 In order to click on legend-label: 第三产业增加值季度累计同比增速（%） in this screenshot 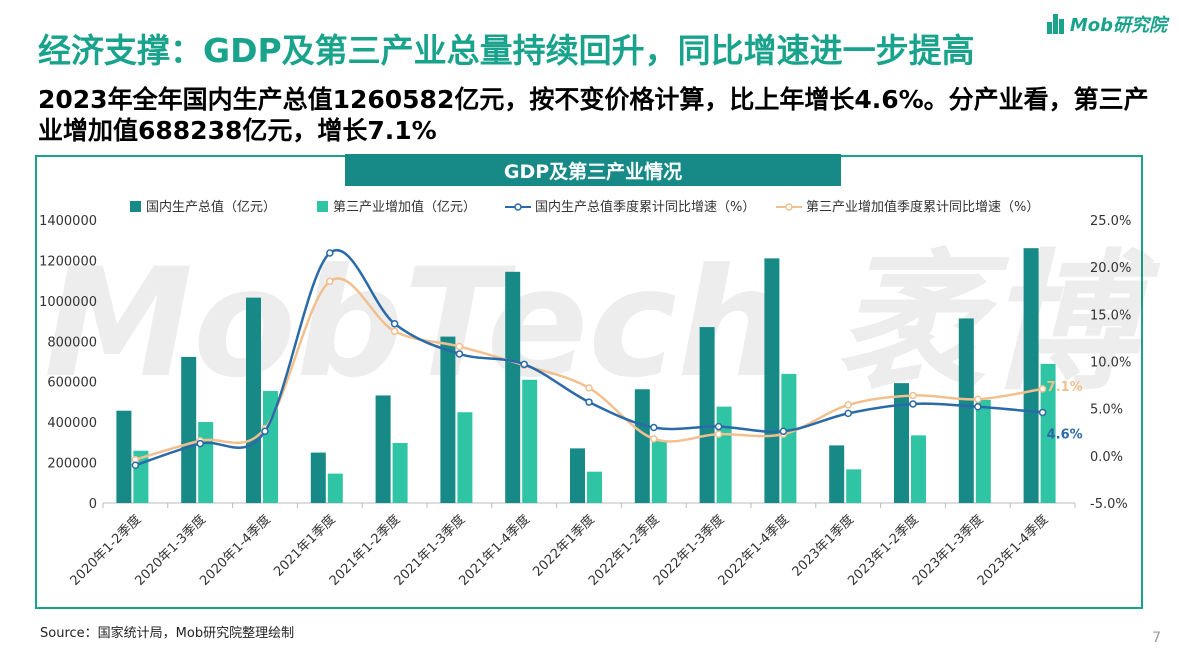, I will do `click(922, 207)`.